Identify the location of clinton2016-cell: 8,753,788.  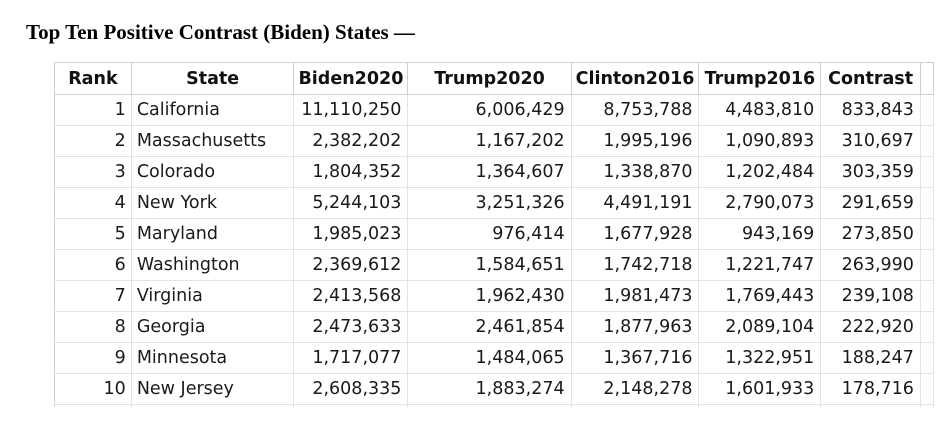
(635, 110).